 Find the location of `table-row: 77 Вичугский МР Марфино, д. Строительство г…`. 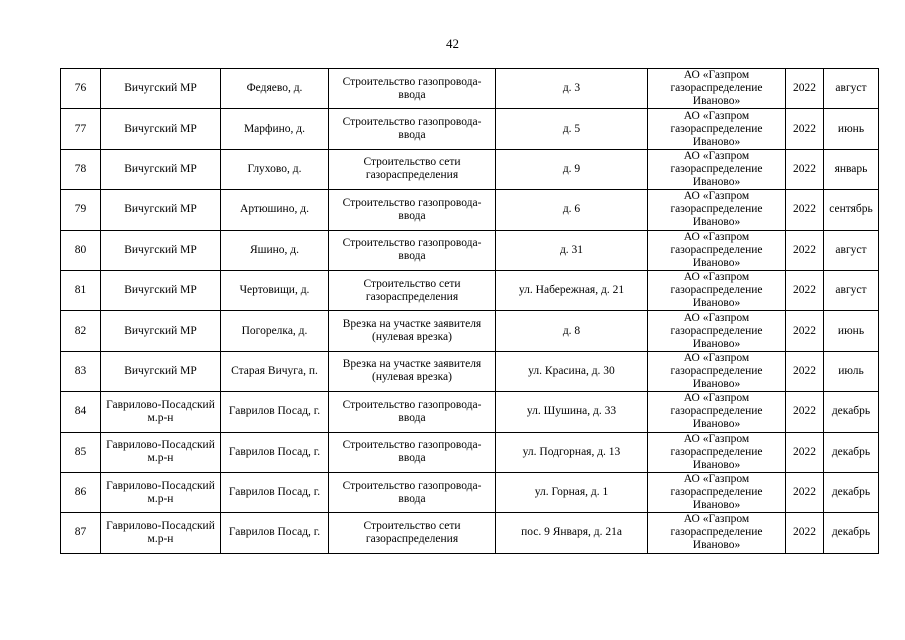

table-row: 77 Вичугский МР Марфино, д. Строительство г… is located at coordinates (469, 129).